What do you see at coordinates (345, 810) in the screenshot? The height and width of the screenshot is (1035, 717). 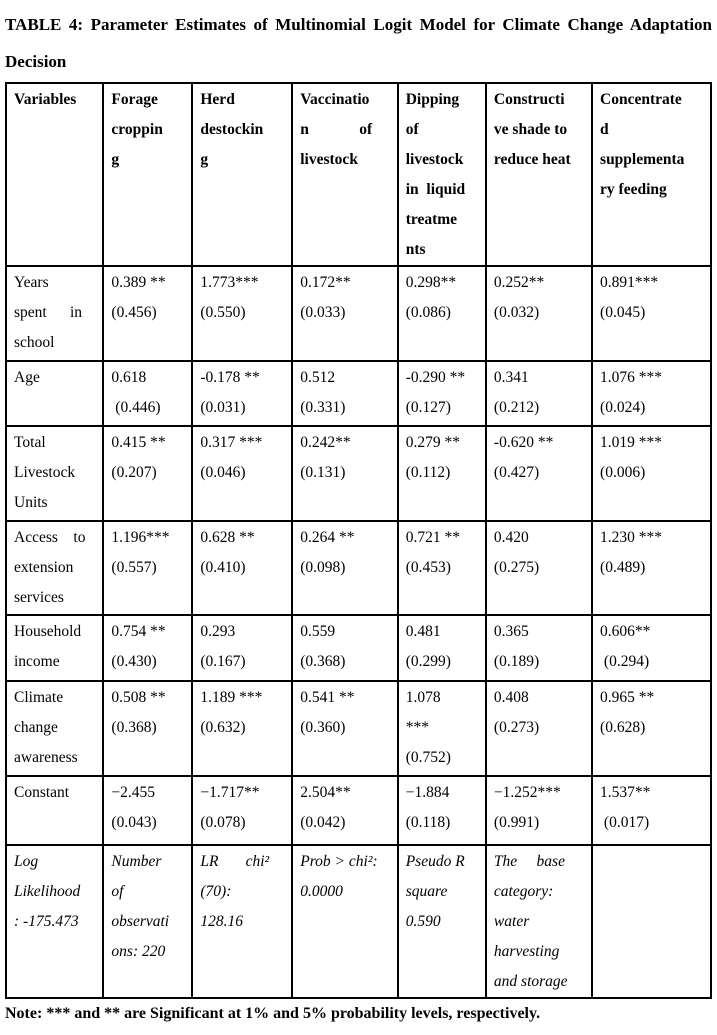 I see `table-cell: 2.504** (0.042)` at bounding box center [345, 810].